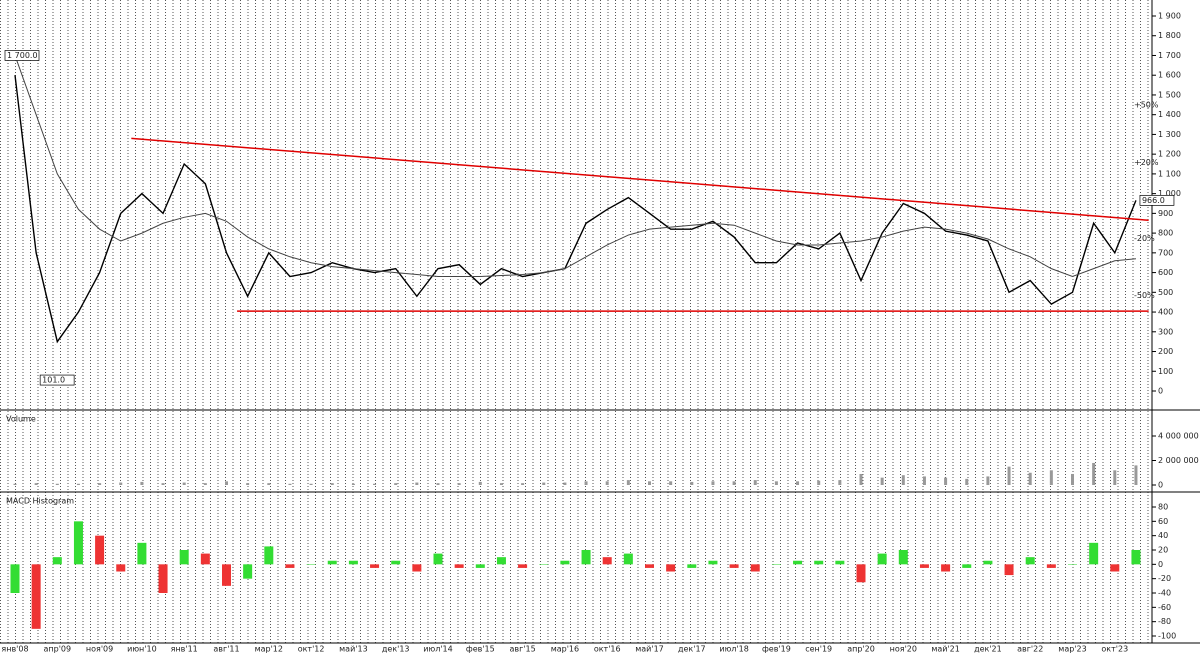  Describe the element at coordinates (1165, 292) in the screenshot. I see `y-tick-label: 500` at that location.